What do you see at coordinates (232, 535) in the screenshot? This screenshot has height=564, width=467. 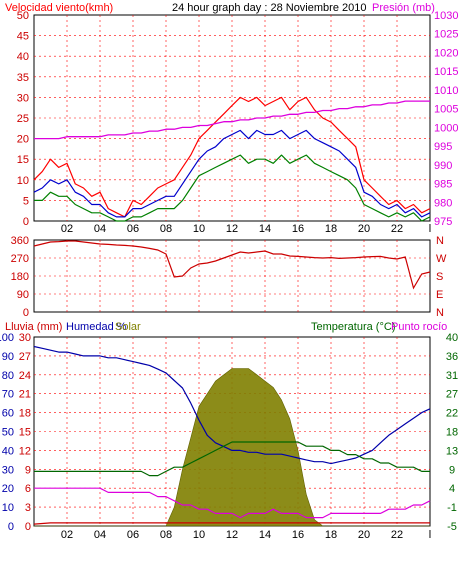 I see `temp-x-tick-label: 12` at bounding box center [232, 535].